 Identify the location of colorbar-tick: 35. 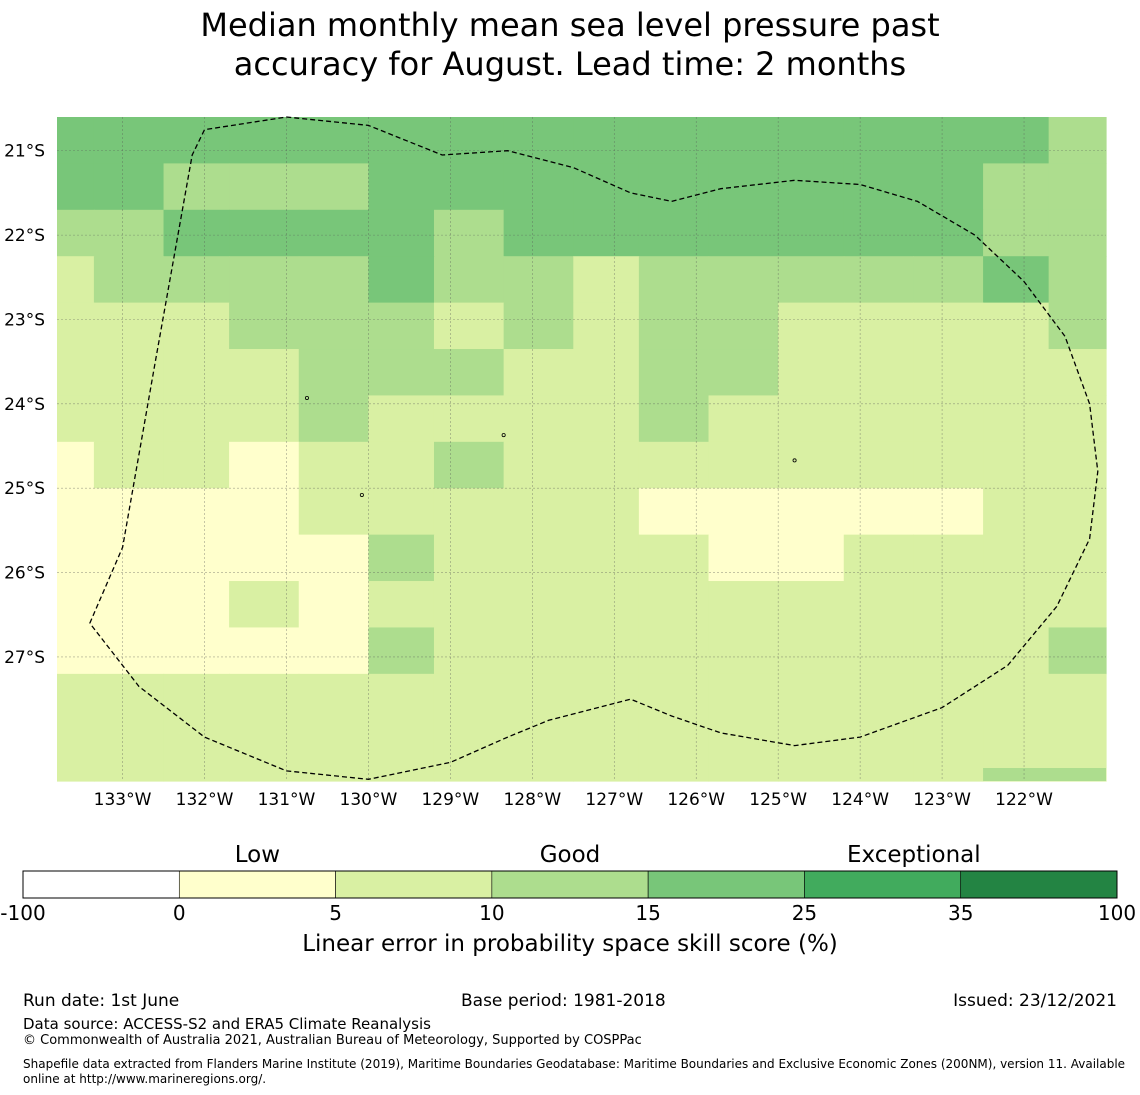
(960, 913).